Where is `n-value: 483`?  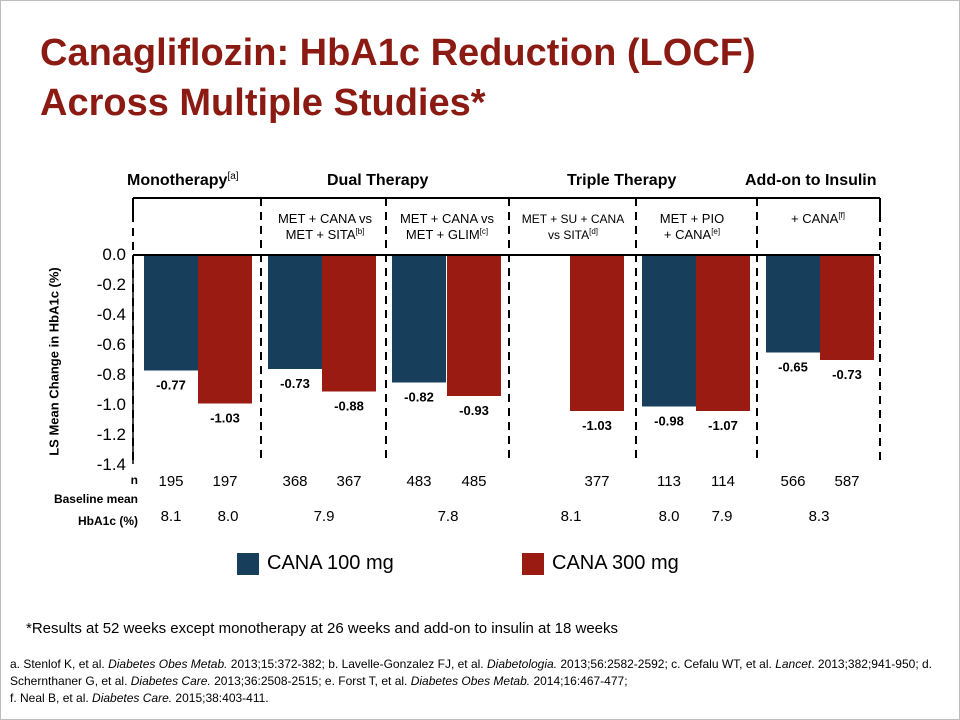 n-value: 483 is located at coordinates (419, 481).